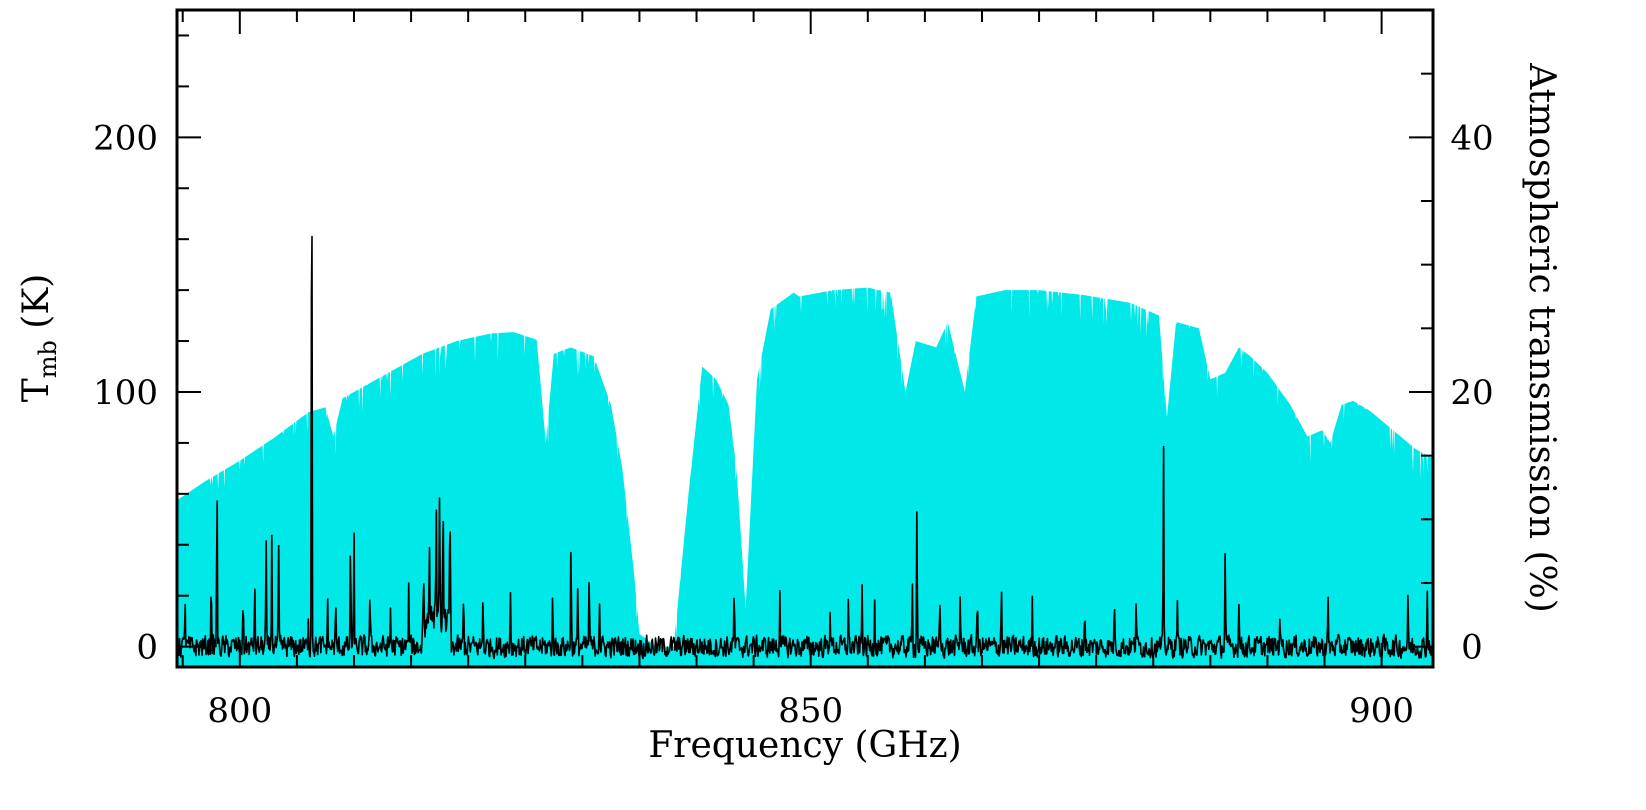 The image size is (1646, 810). I want to click on x-axis-title: Frequency (GHz), so click(804, 745).